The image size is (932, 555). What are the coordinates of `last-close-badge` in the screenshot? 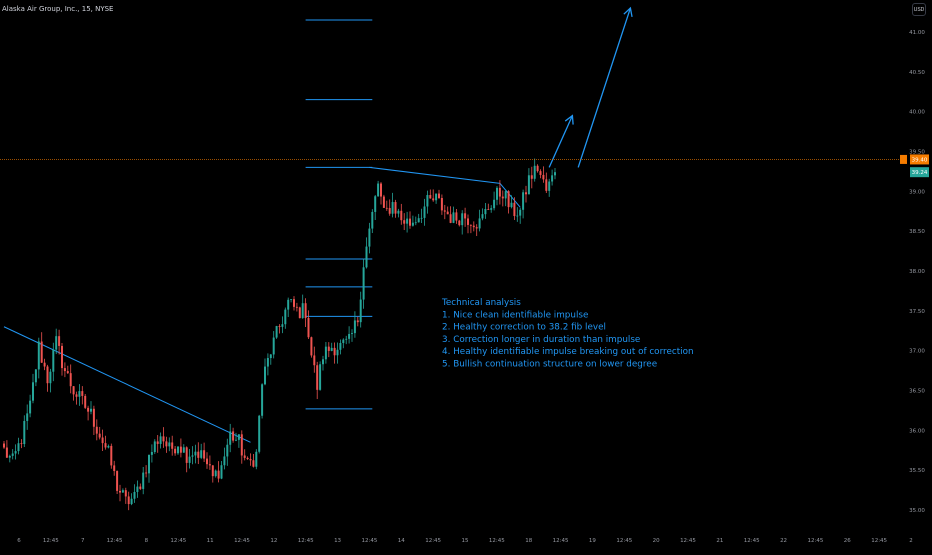 It's located at (919, 172).